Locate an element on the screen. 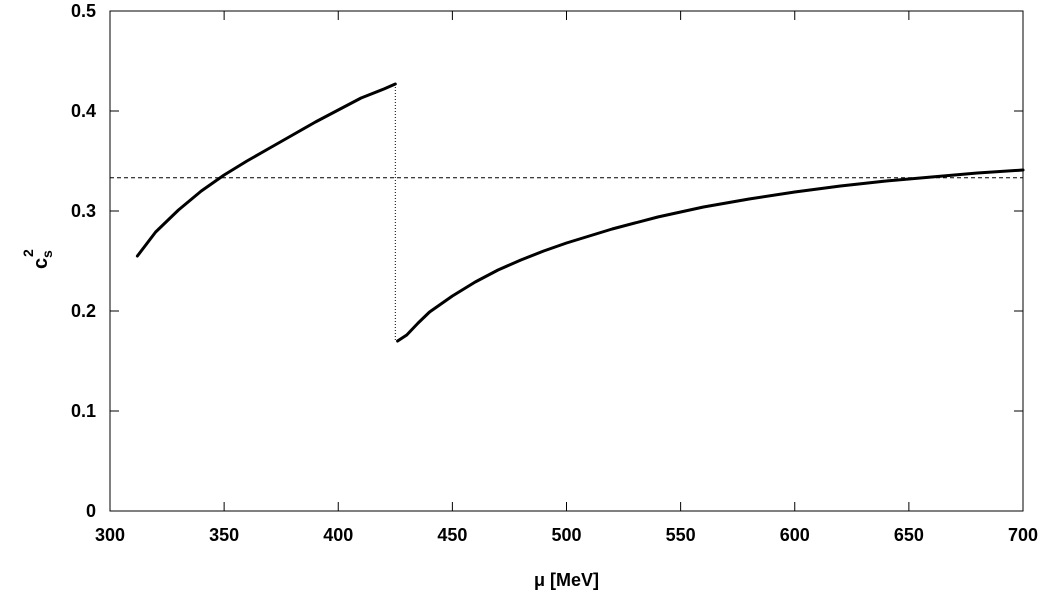 The height and width of the screenshot is (592, 1050). y-axis-label: c s 2 is located at coordinates (37, 259).